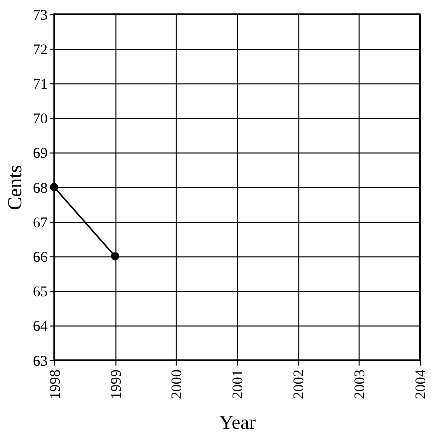 Image resolution: width=433 pixels, height=448 pixels. What do you see at coordinates (238, 385) in the screenshot?
I see `x-tick-label: 2001` at bounding box center [238, 385].